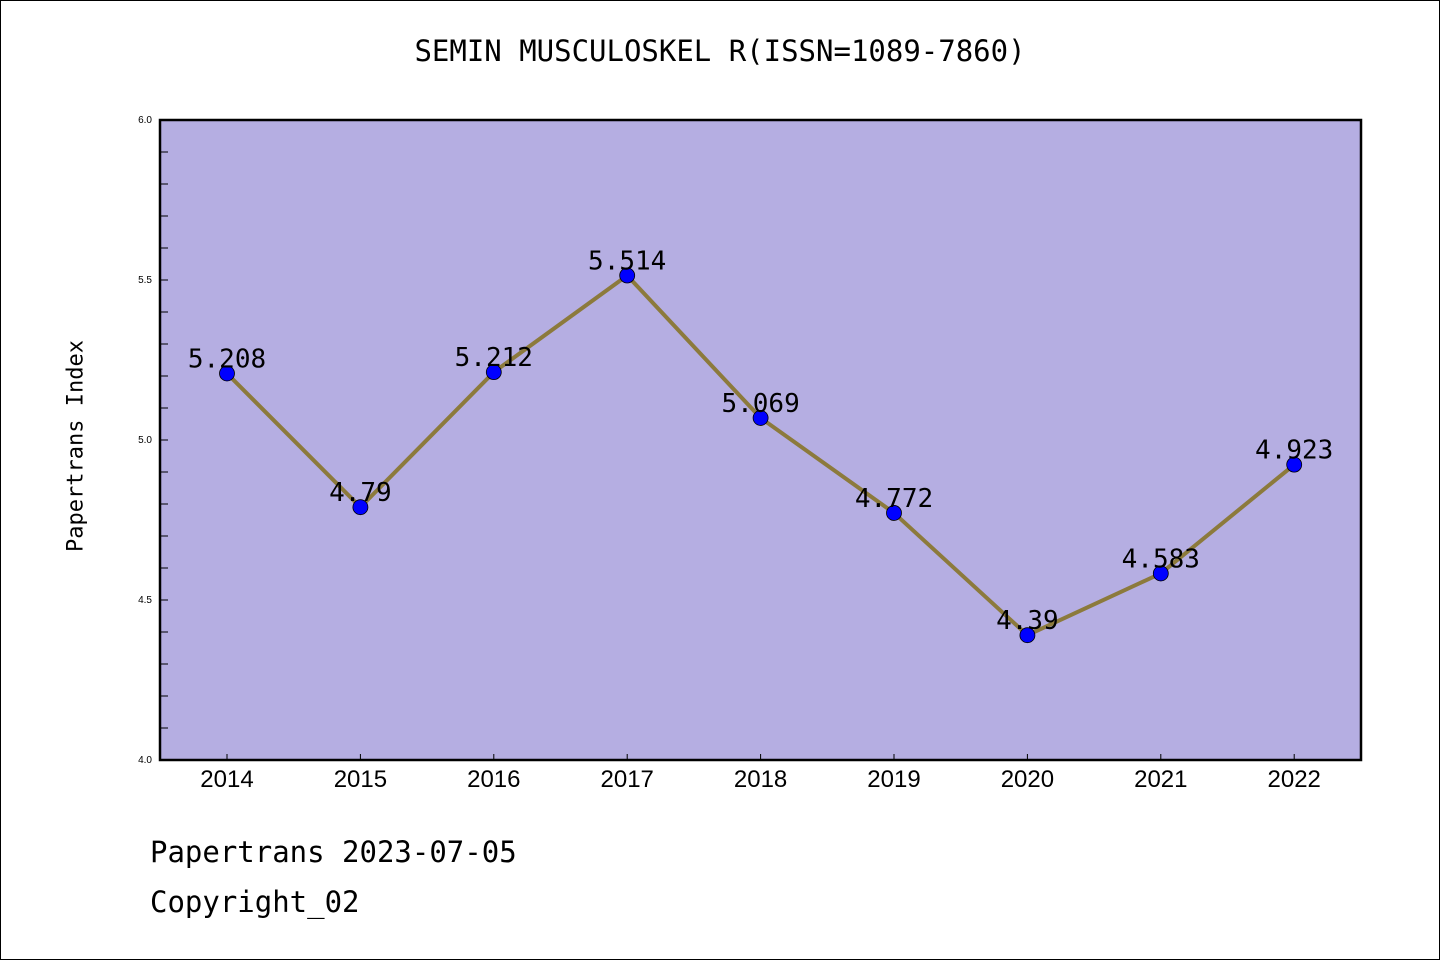 The image size is (1440, 960). What do you see at coordinates (894, 499) in the screenshot?
I see `data-label: 4.772` at bounding box center [894, 499].